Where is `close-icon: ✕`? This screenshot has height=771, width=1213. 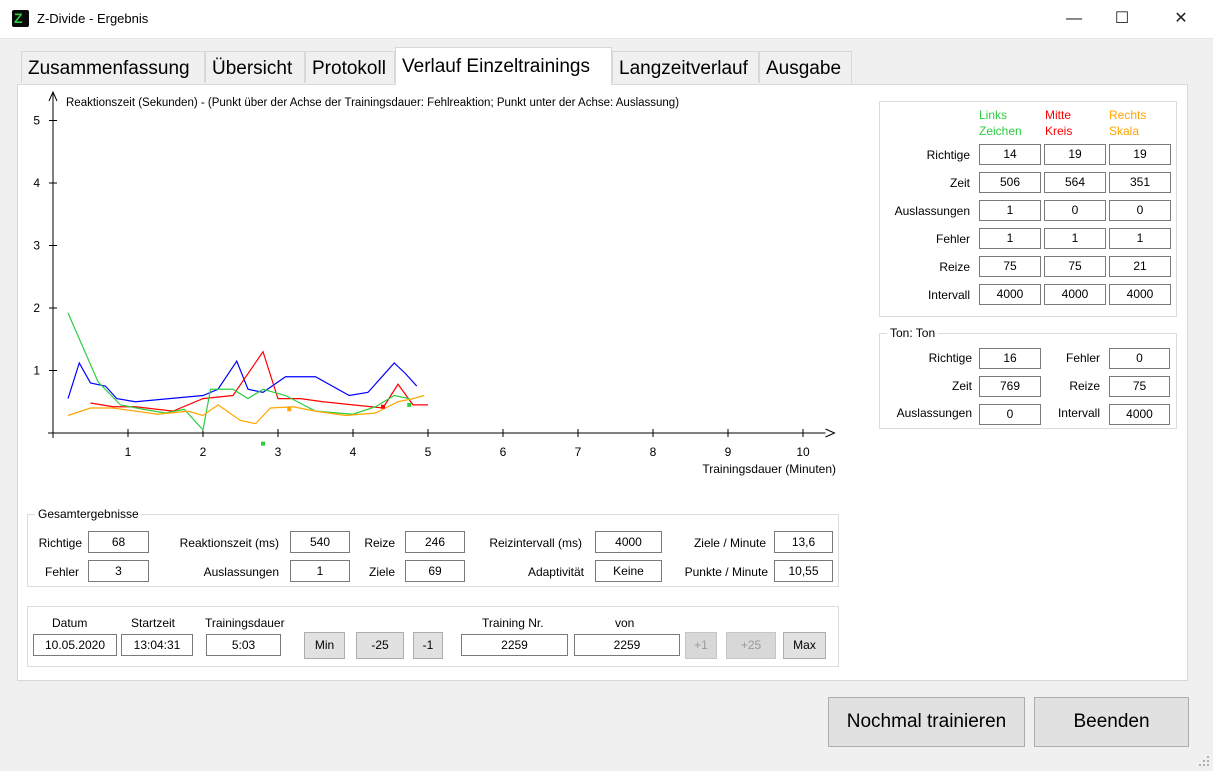
close-icon: ✕ is located at coordinates (1181, 18).